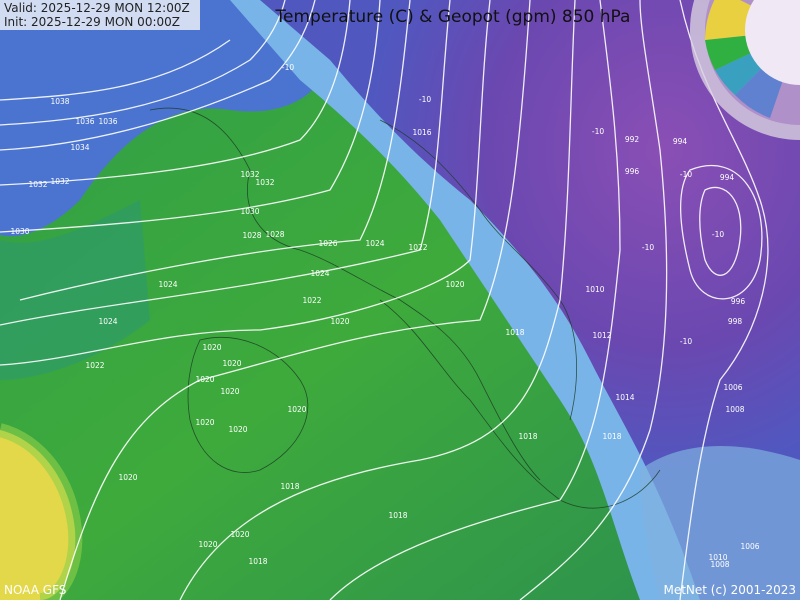  I want to click on map-title: Temperature (C) & Geopot (gpm) 850 hPa, so click(453, 17).